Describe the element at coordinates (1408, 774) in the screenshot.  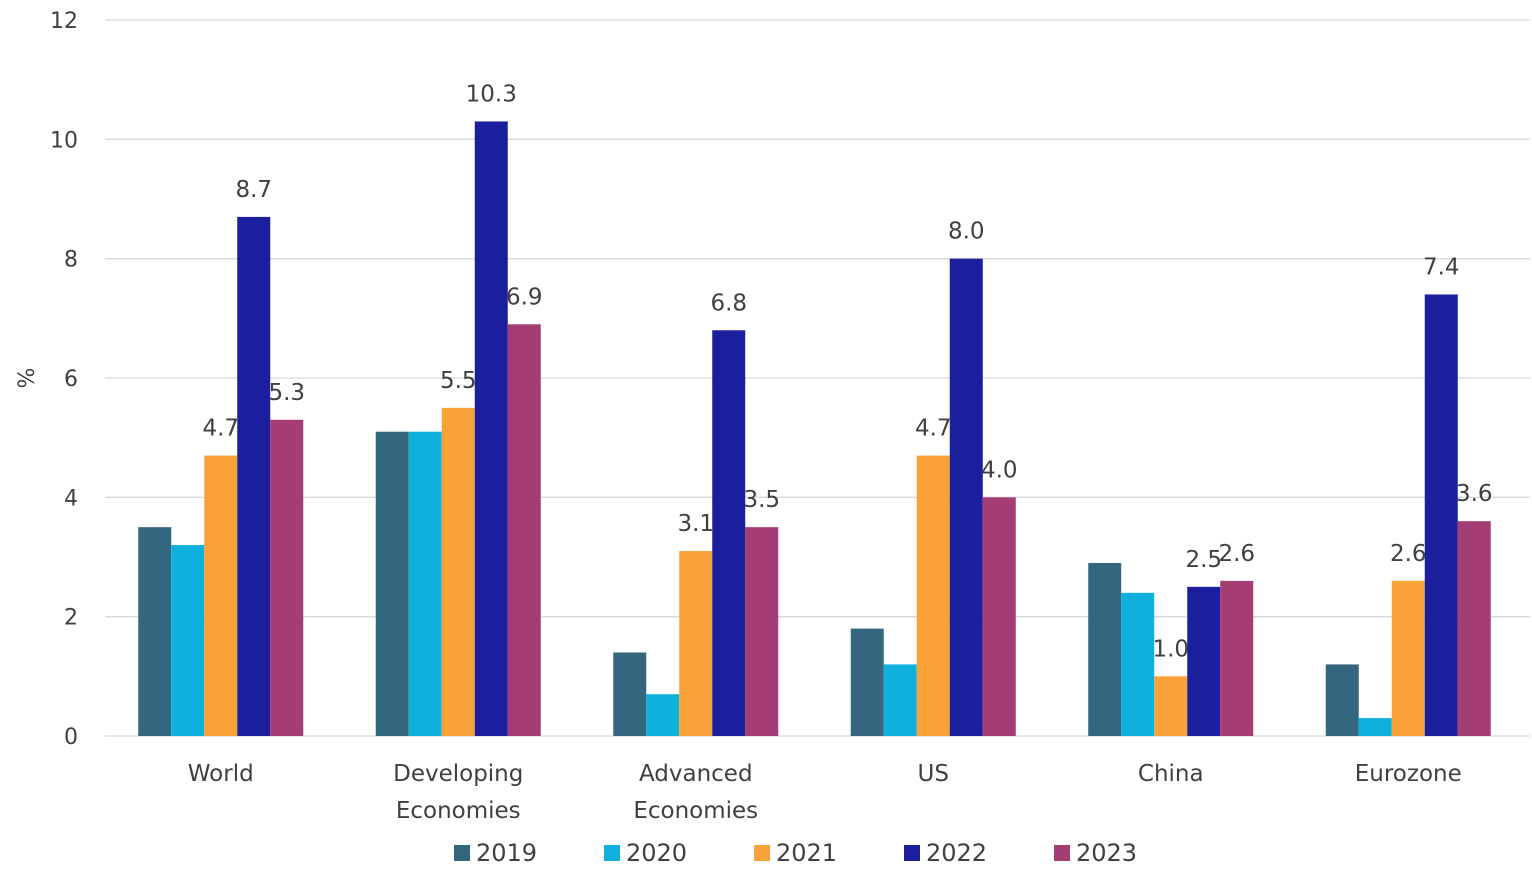
I see `x-category-label: Eurozone` at that location.